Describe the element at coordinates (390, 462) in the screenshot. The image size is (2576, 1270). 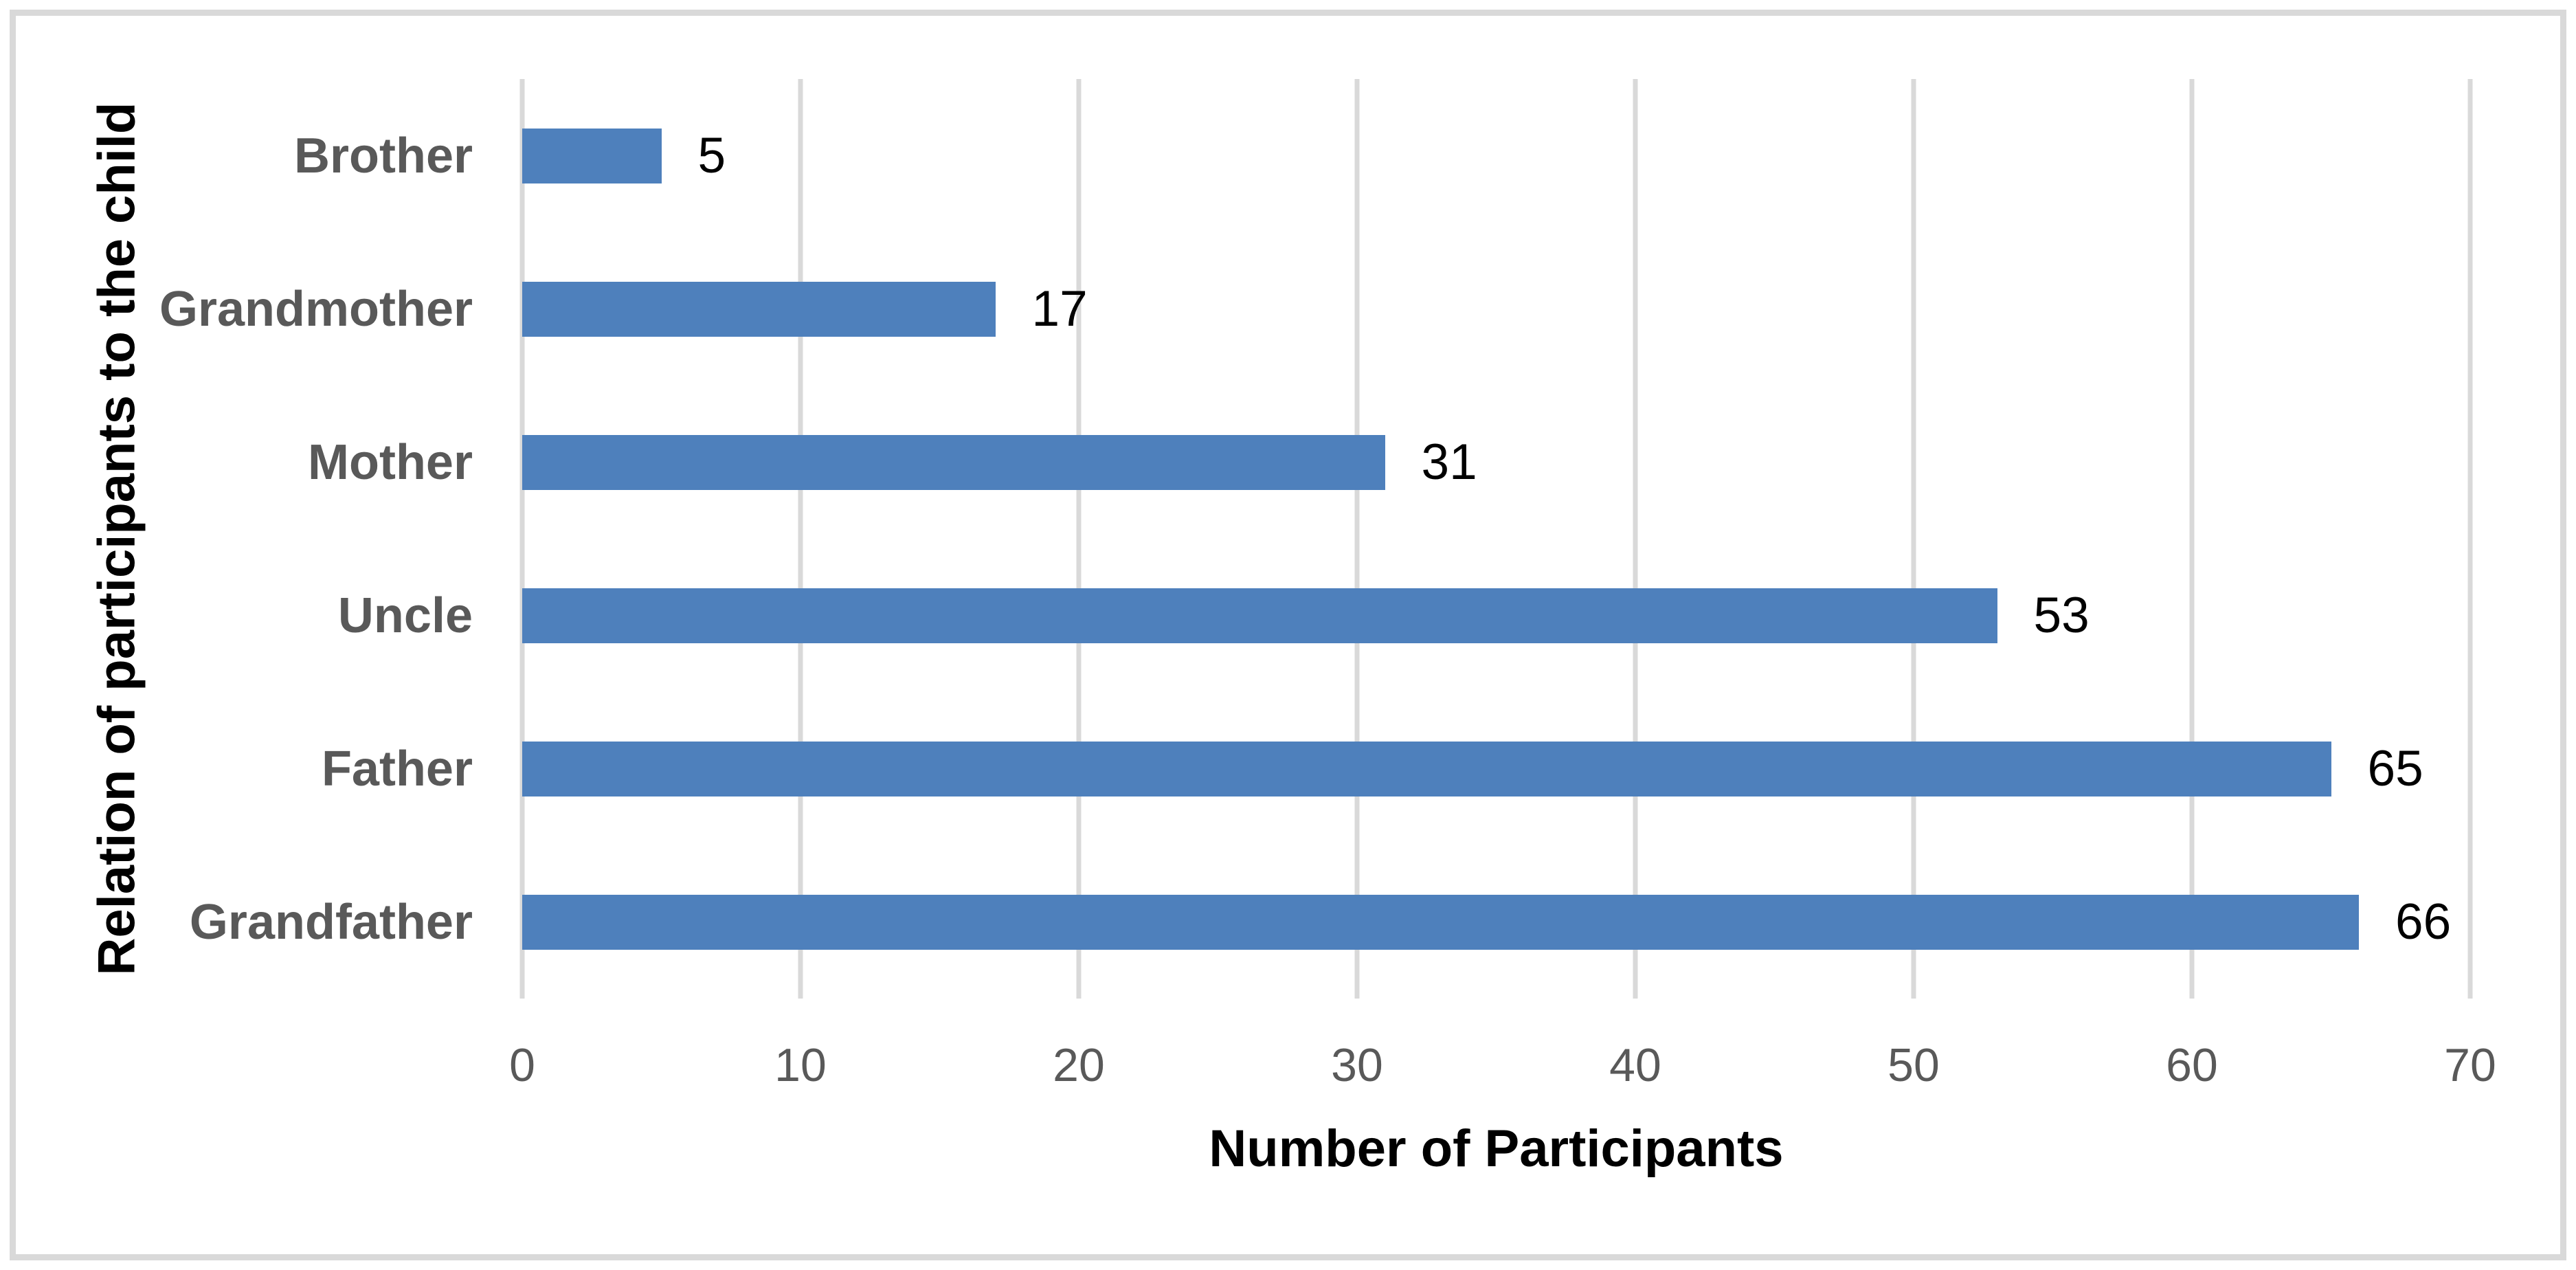
I see `category-label-mother: Mother` at that location.